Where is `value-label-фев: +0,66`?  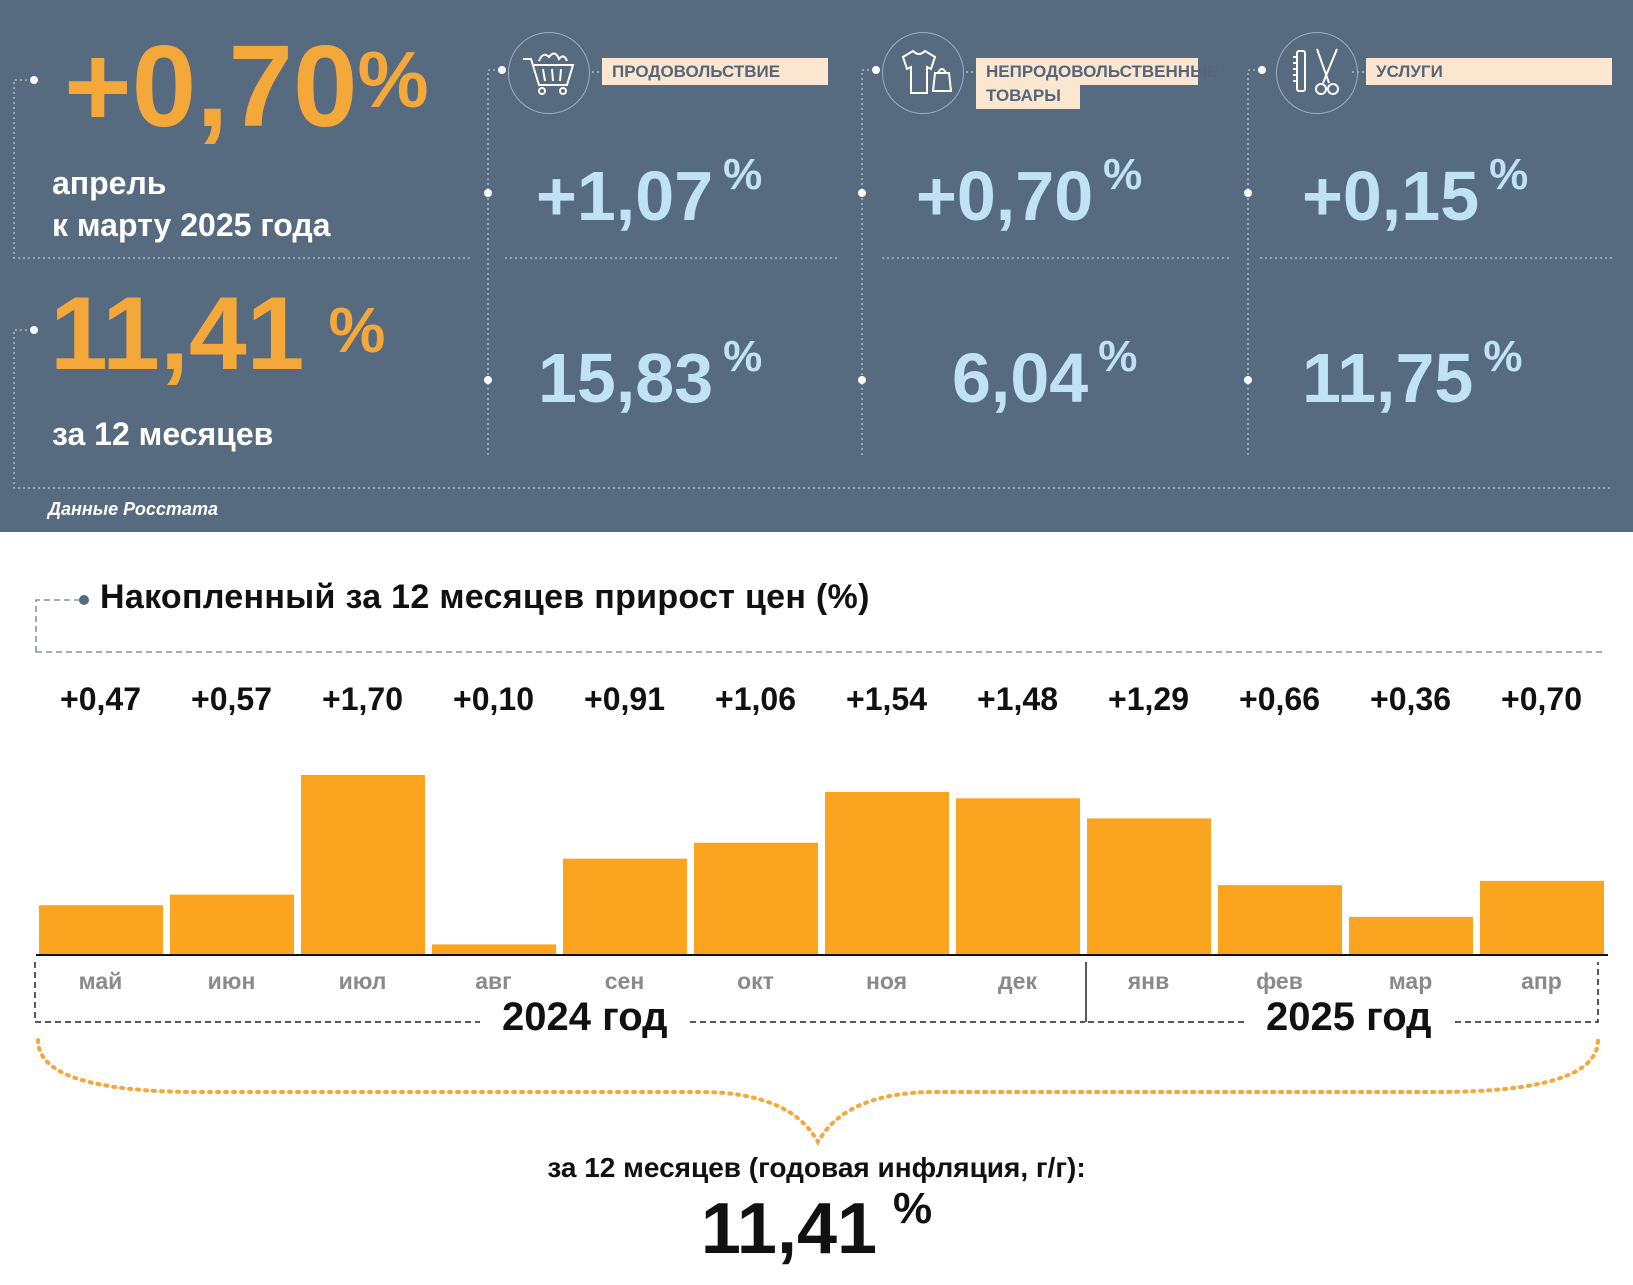
value-label-фев: +0,66 is located at coordinates (1279, 699).